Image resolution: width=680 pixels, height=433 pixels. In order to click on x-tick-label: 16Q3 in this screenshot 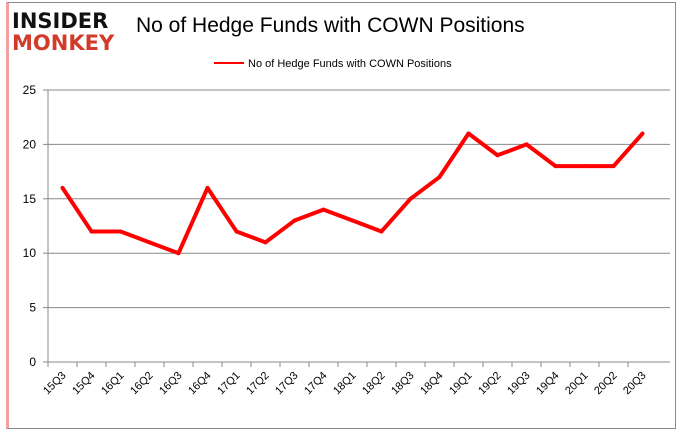, I will do `click(171, 384)`.